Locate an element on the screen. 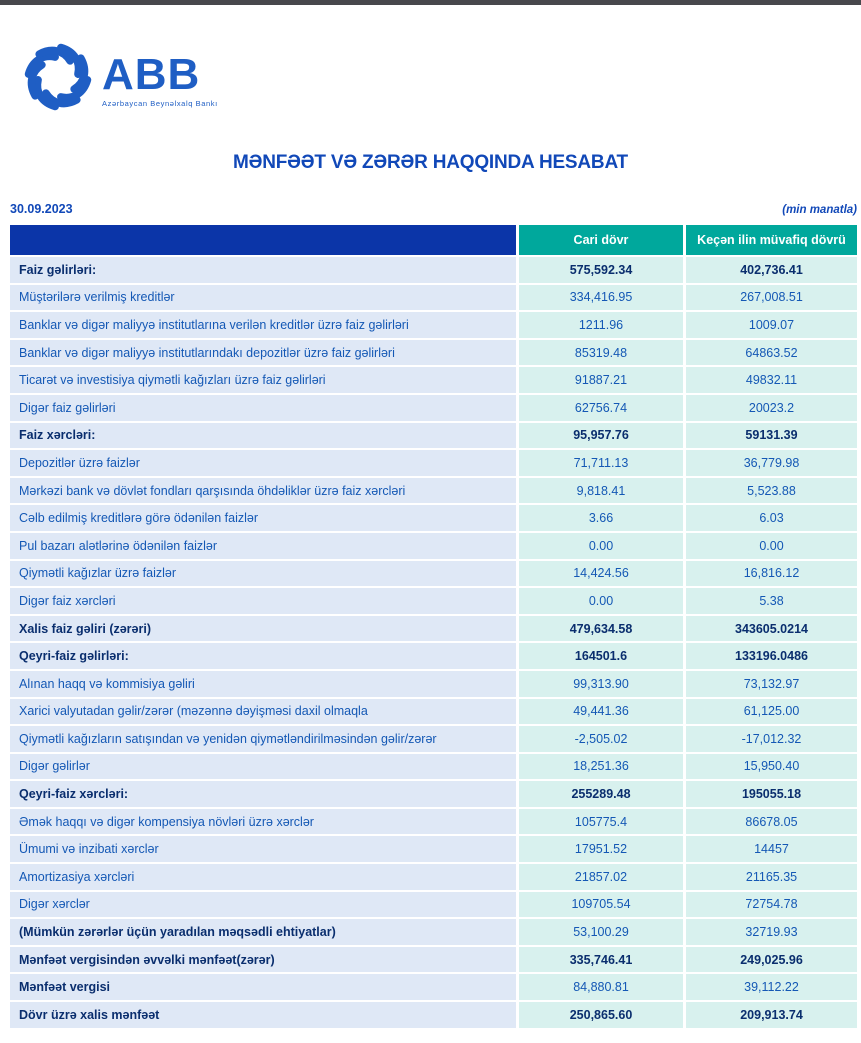 The image size is (861, 1043). row-value-current: 3.66 is located at coordinates (601, 518).